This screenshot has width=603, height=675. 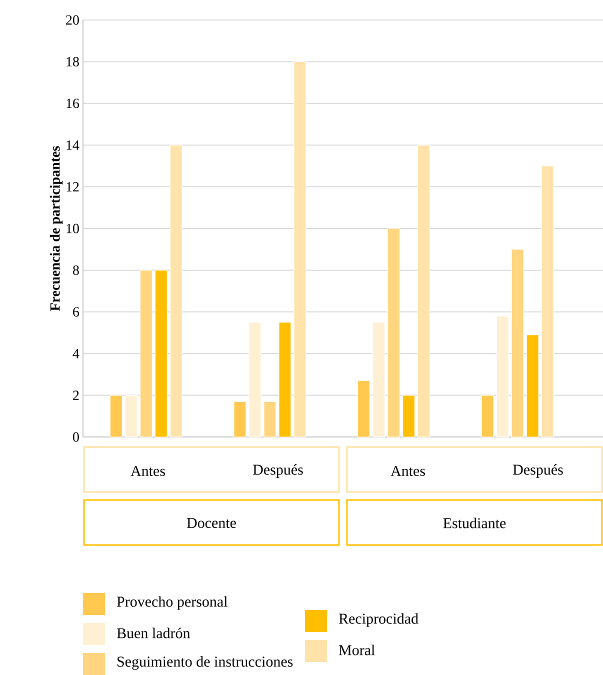 I want to click on y-axis-title: Frecuencia de participantes, so click(x=56, y=228).